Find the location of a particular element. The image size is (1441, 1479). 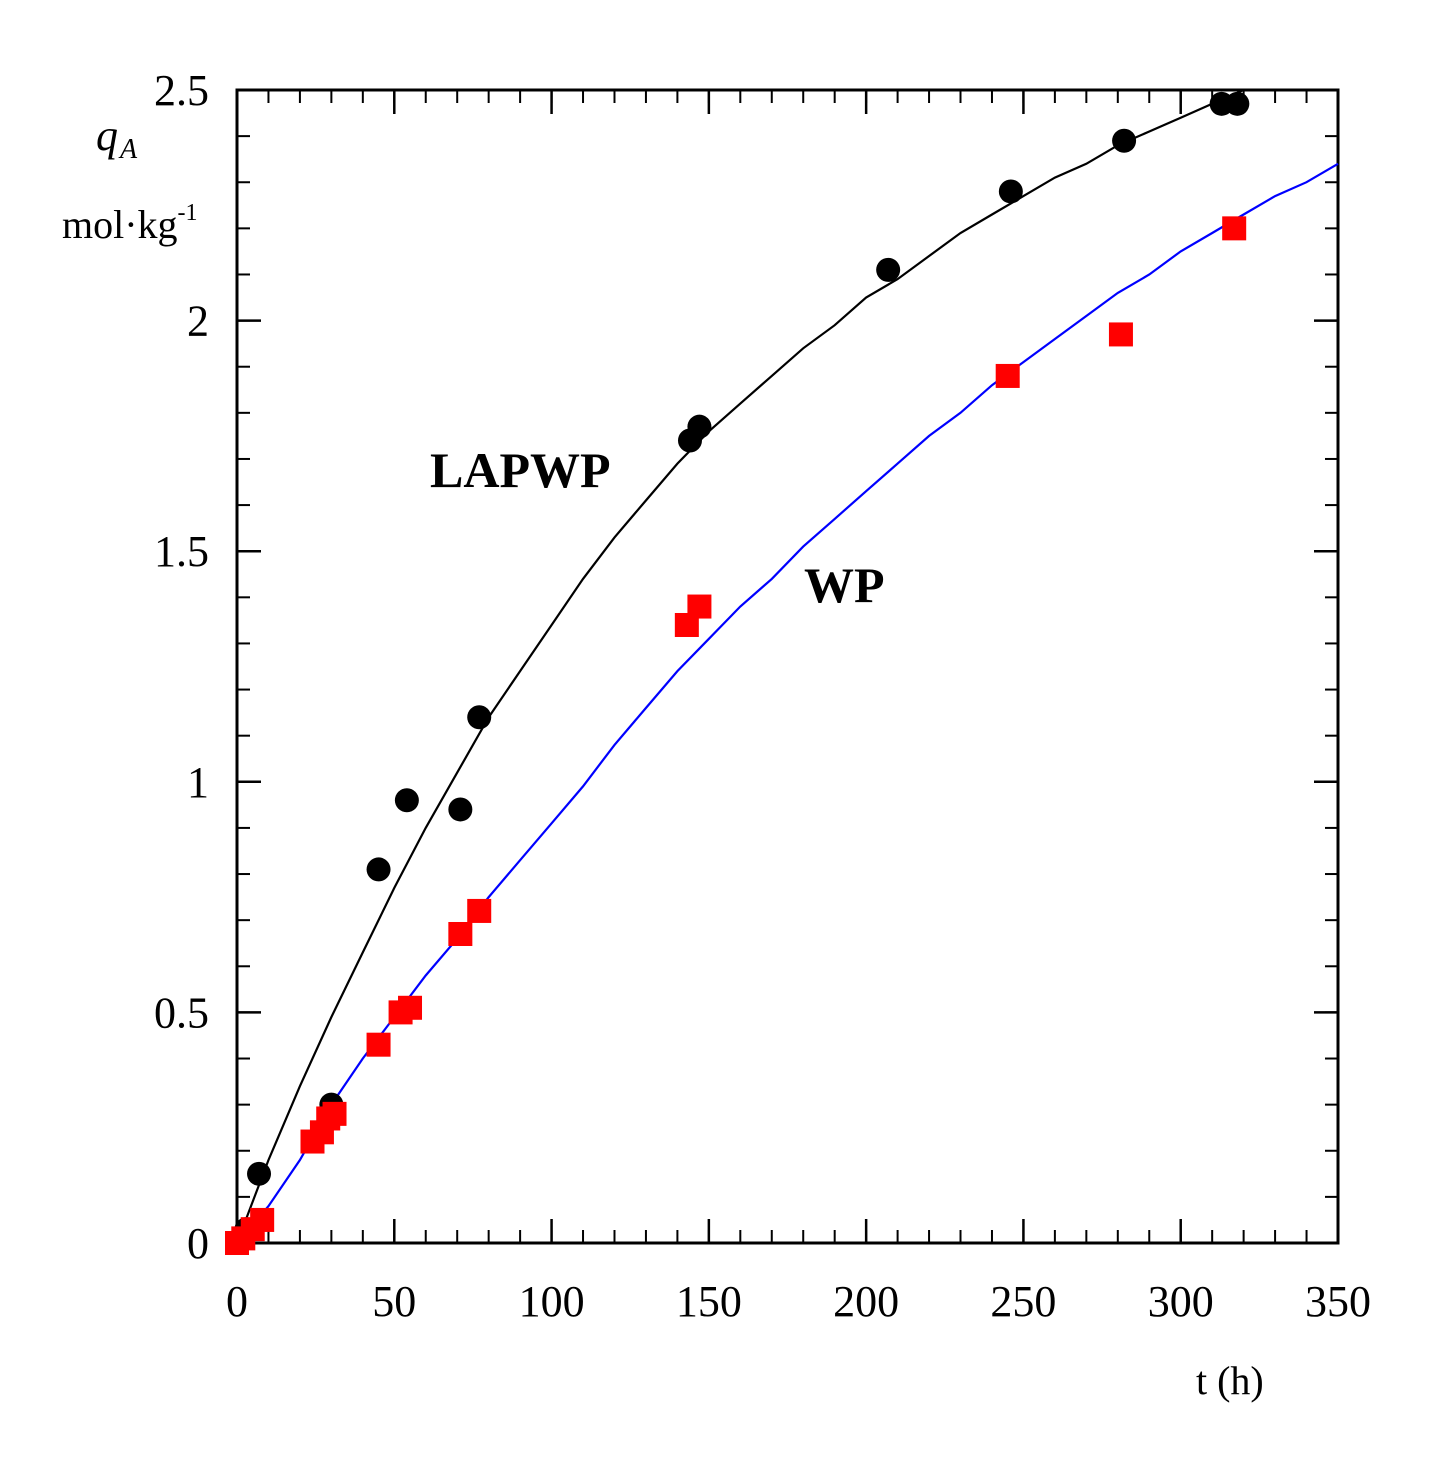

y-axis-unit-text: mol·kg is located at coordinates (120, 224).